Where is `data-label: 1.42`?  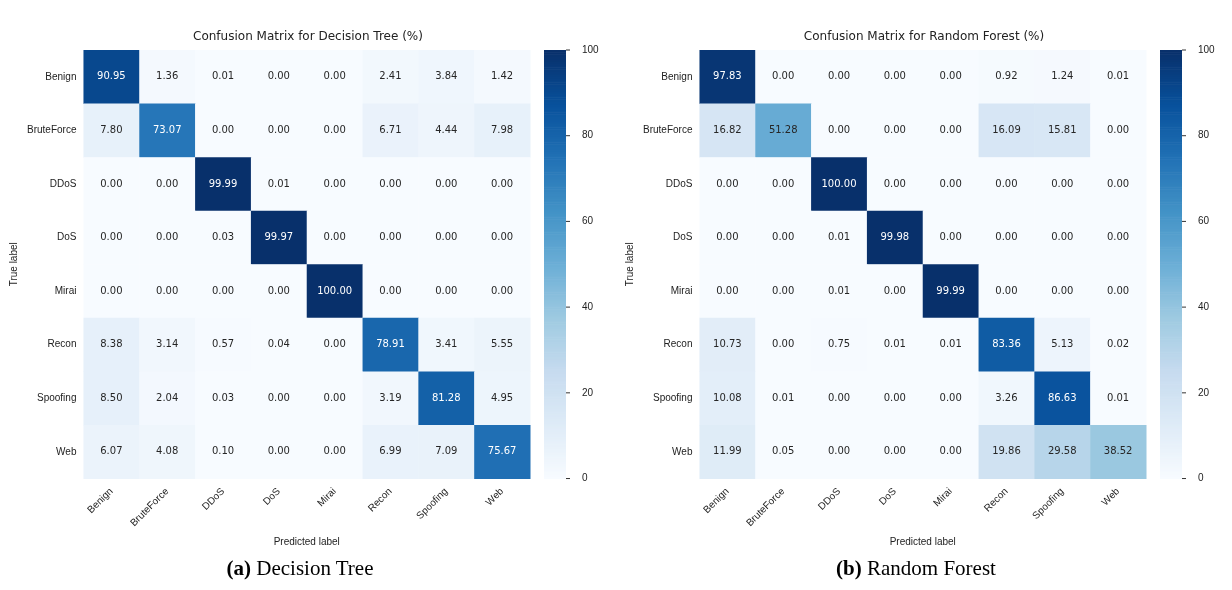
data-label: 1.42 is located at coordinates (502, 76).